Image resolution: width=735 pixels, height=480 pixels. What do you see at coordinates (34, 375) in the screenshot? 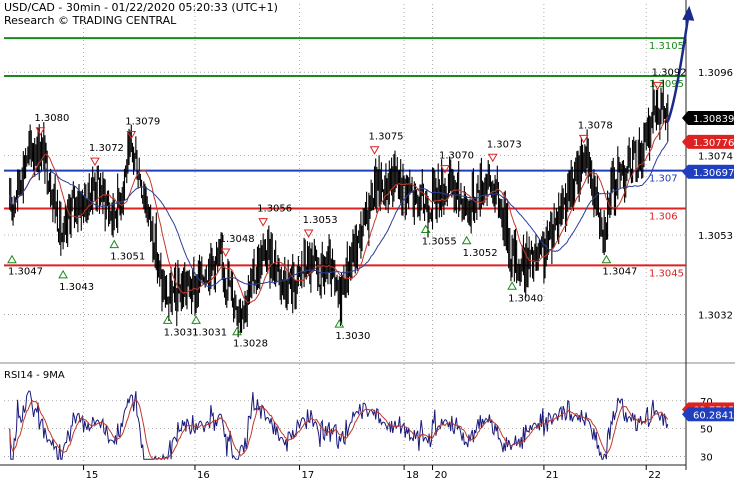
I see `rsi-title: RSI14 - 9MA` at bounding box center [34, 375].